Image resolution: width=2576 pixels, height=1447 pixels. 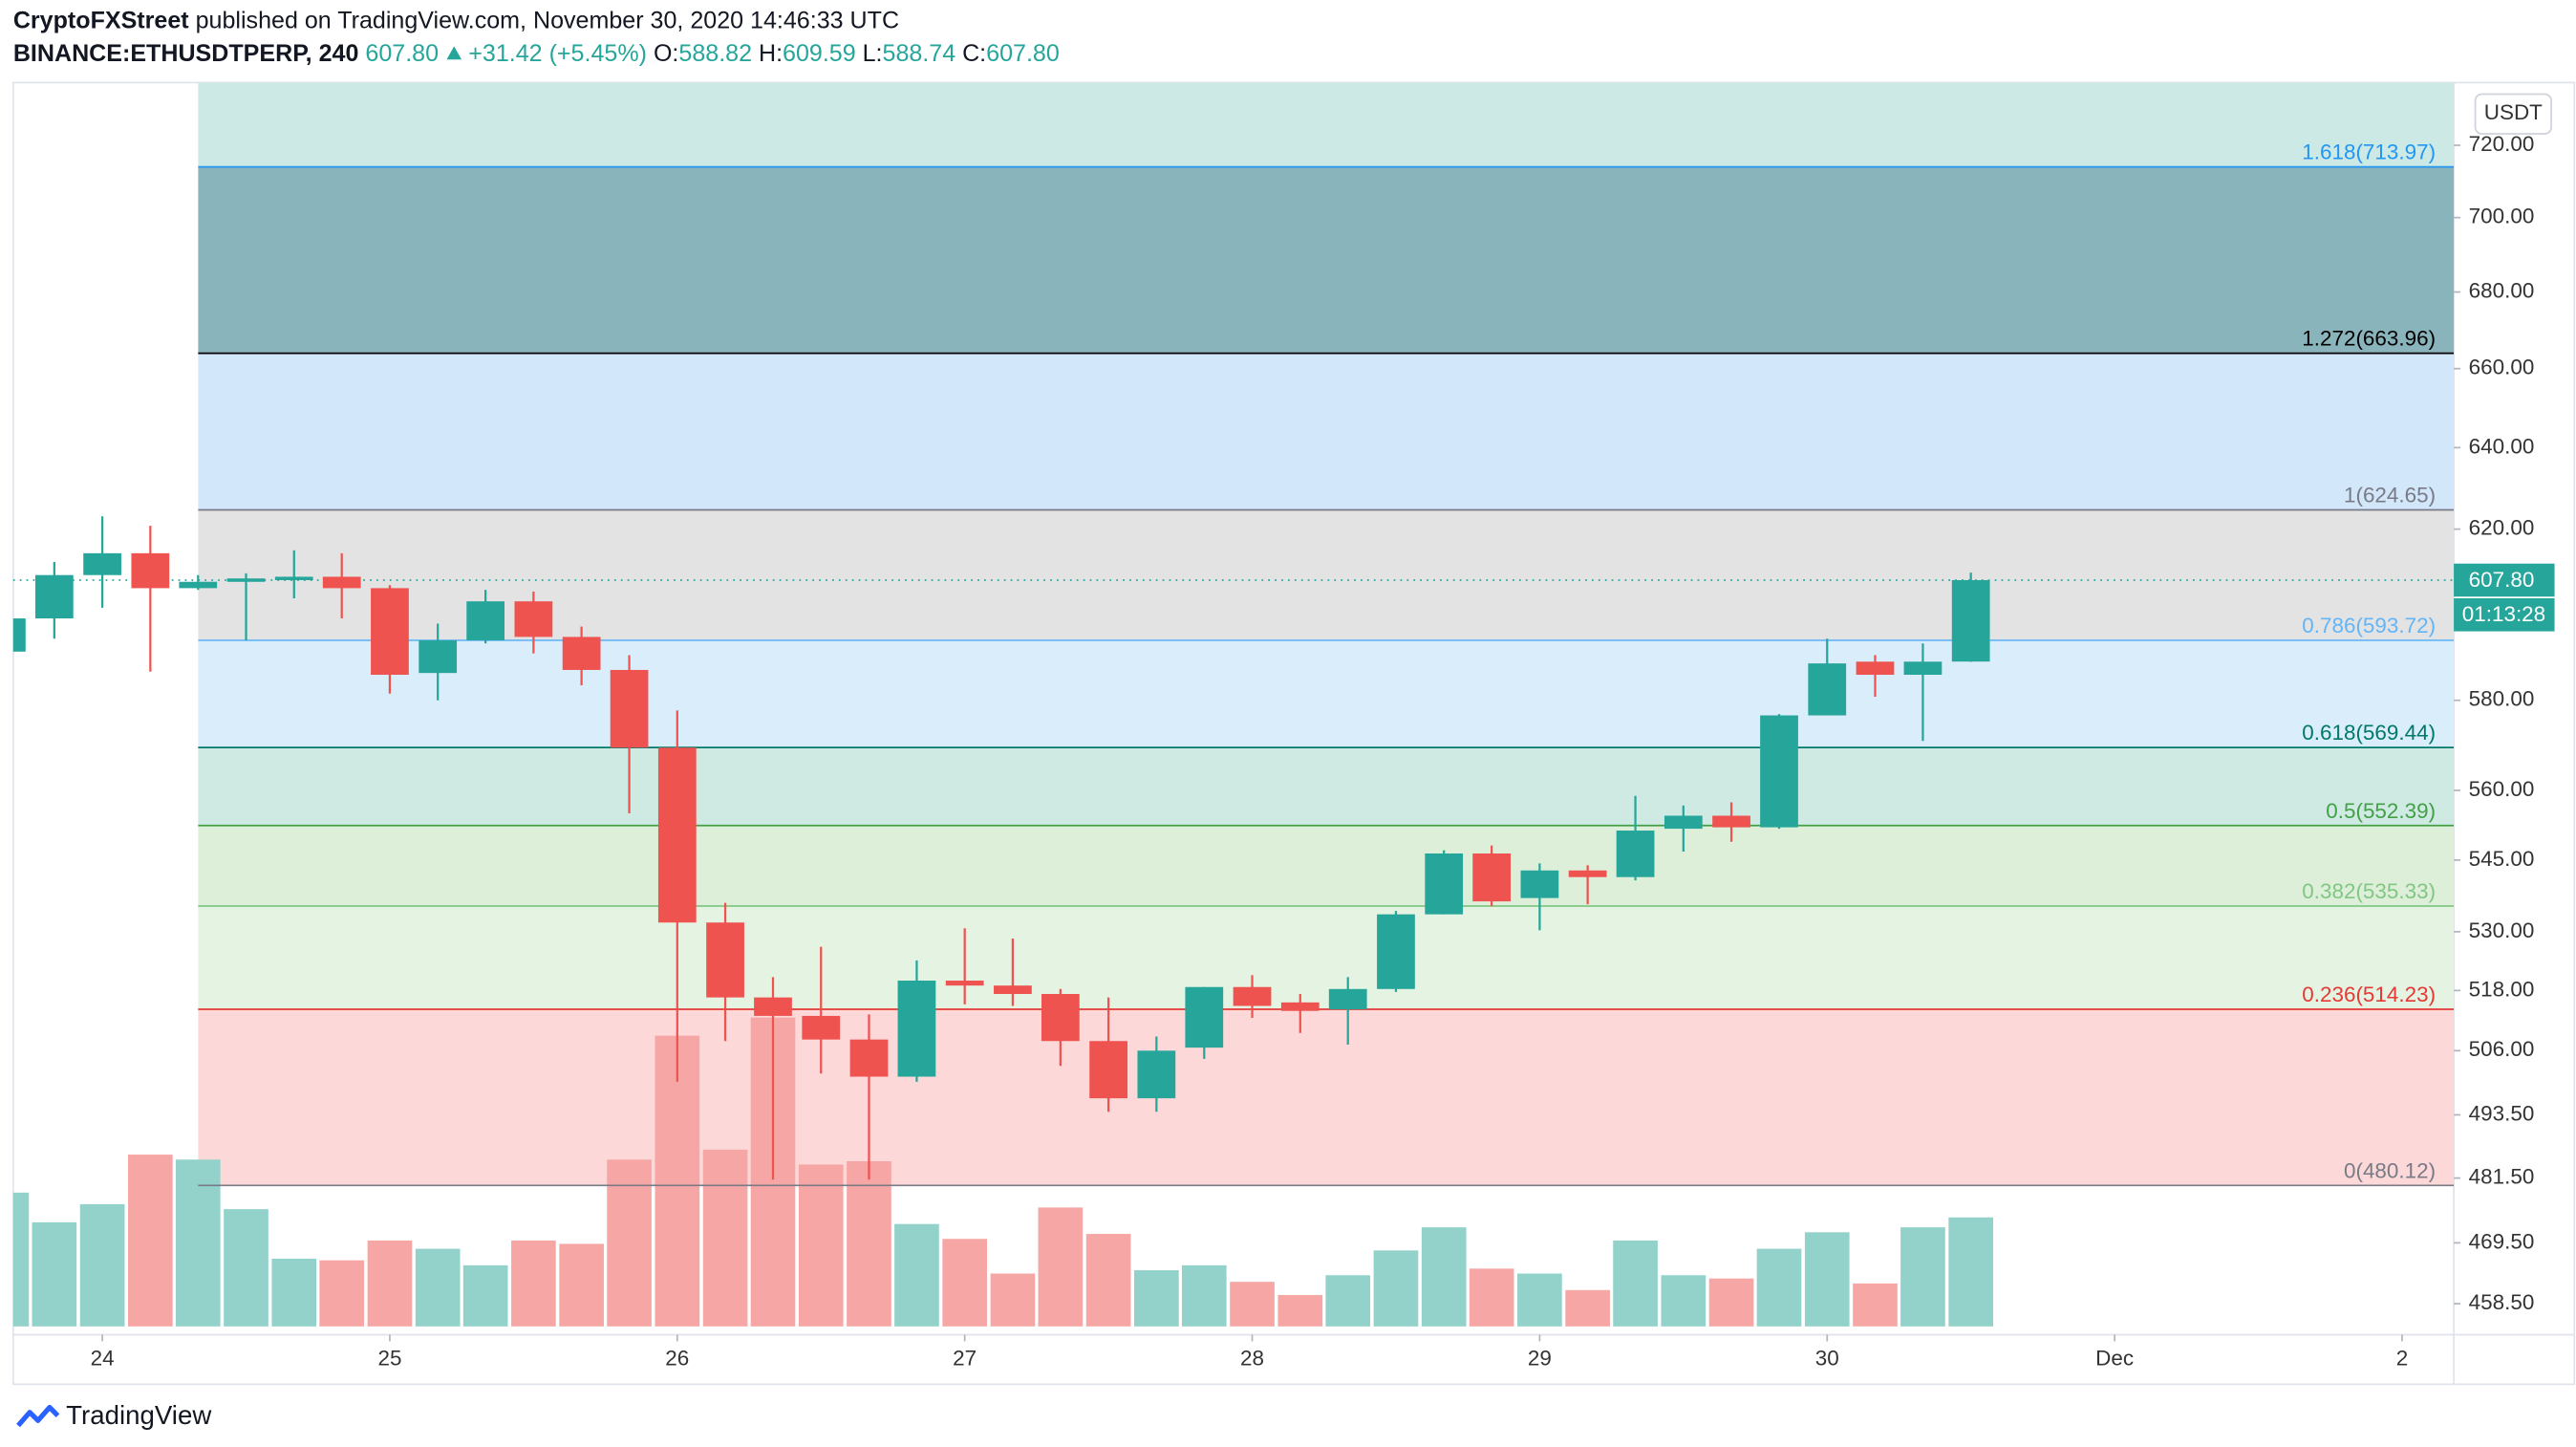 What do you see at coordinates (2390, 496) in the screenshot?
I see `fib-label: 1(624.65)` at bounding box center [2390, 496].